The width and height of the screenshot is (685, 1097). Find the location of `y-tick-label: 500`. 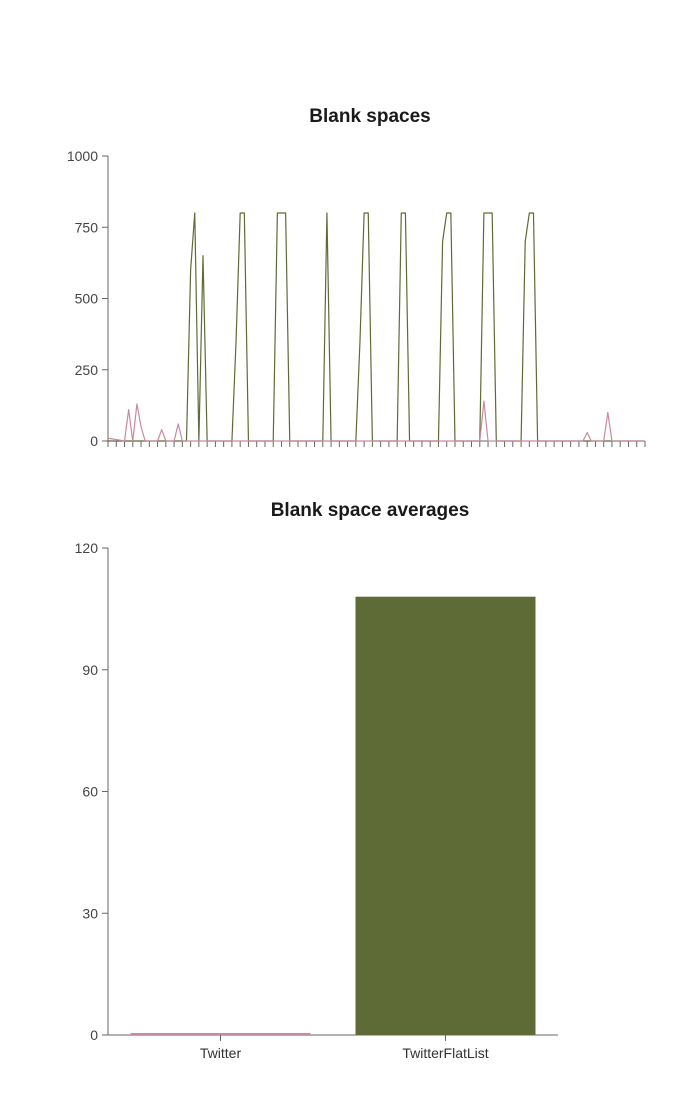

y-tick-label: 500 is located at coordinates (87, 299).